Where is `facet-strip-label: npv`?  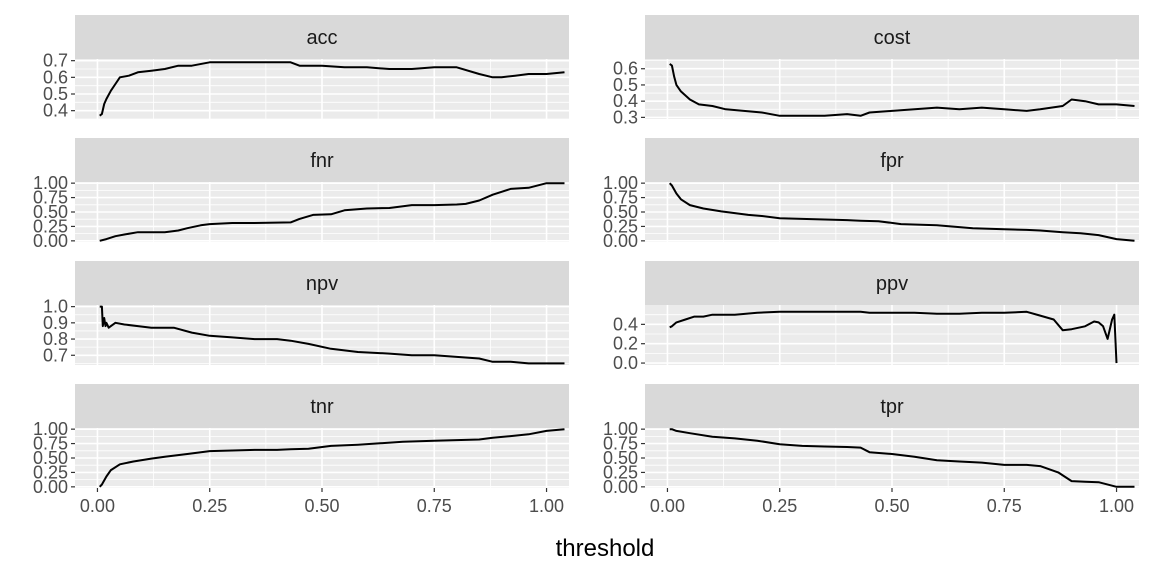 facet-strip-label: npv is located at coordinates (322, 284).